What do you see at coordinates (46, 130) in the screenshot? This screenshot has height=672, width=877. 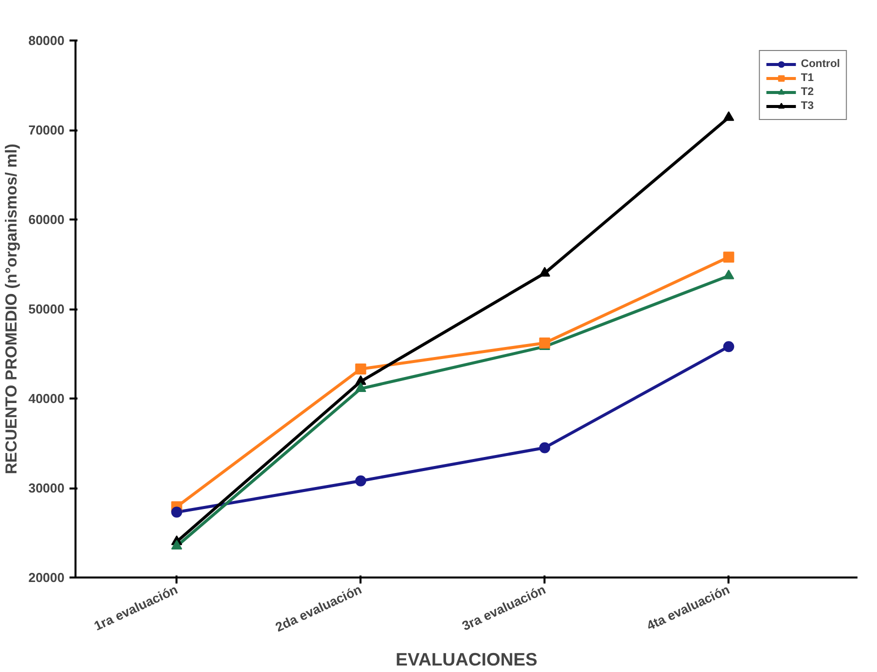 I see `y-tick-label: 70000` at bounding box center [46, 130].